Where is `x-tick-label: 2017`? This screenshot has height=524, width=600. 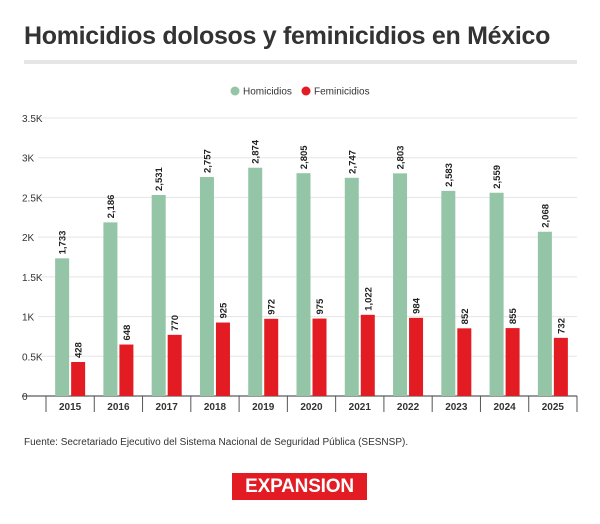 x-tick-label: 2017 is located at coordinates (167, 407).